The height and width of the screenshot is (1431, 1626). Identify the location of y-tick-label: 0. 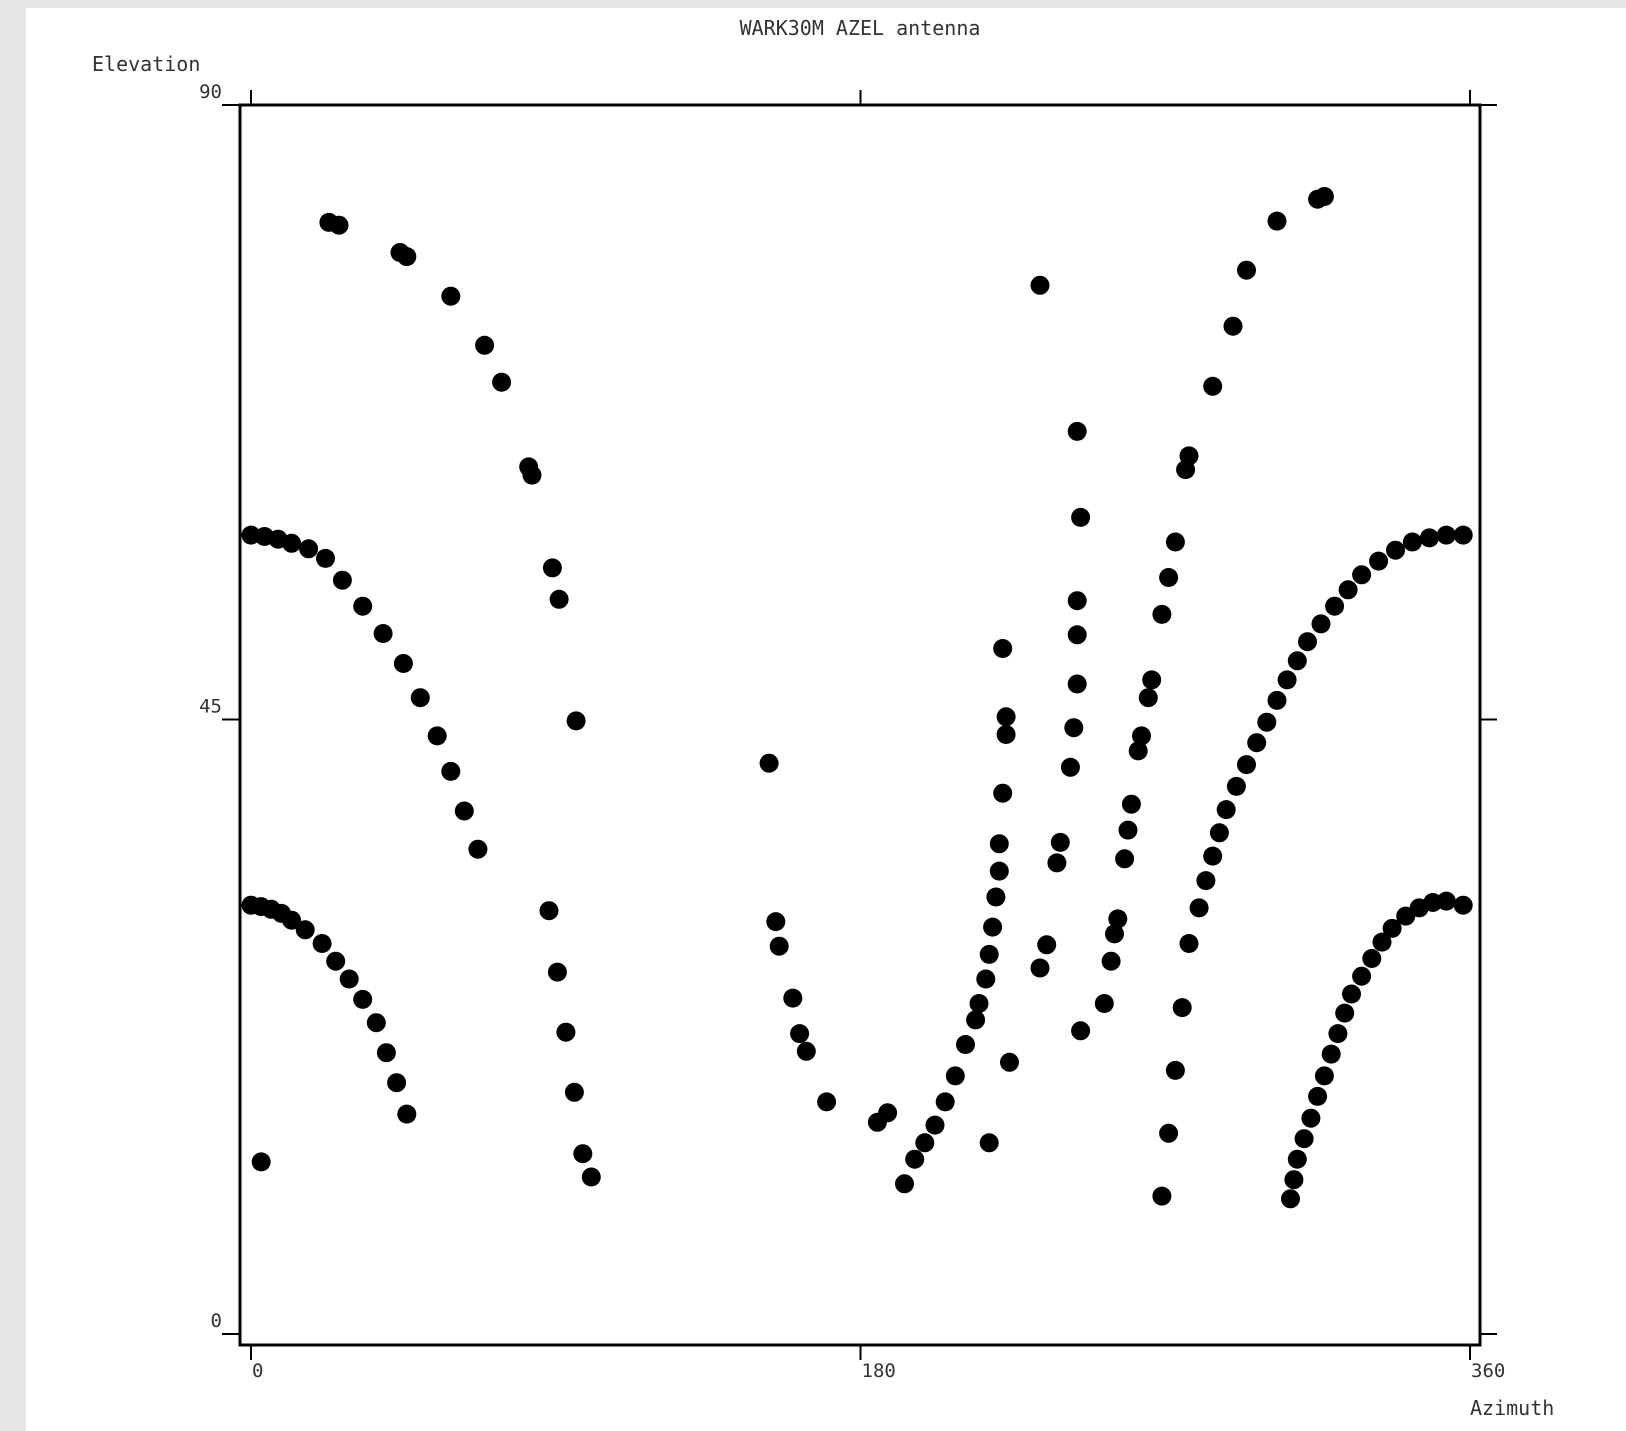
(216, 1321).